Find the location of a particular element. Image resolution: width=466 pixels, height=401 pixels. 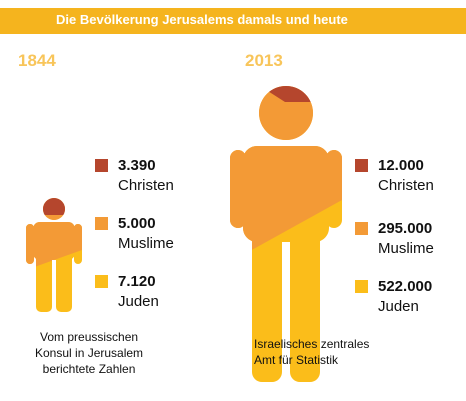

legend-value-christen-2013: 12.000 is located at coordinates (401, 165).